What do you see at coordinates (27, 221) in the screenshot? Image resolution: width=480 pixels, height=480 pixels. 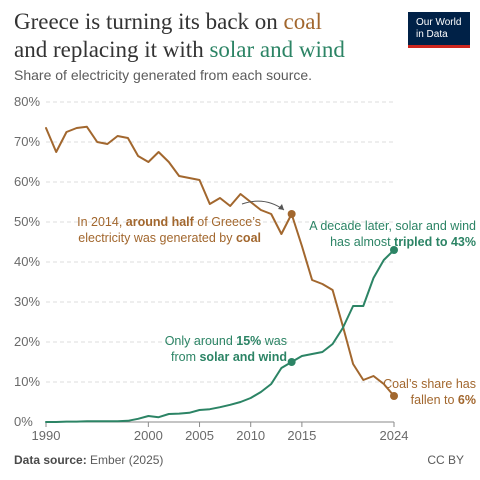 I see `y-tick-label: 50%` at bounding box center [27, 221].